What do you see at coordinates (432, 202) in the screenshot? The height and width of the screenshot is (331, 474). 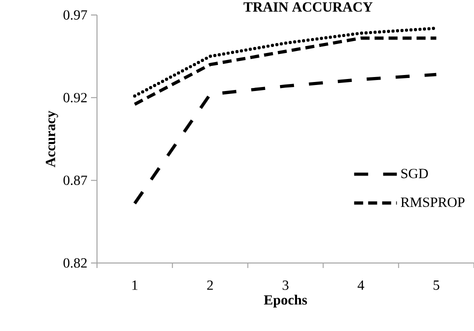 I see `legend-label: RMSPROP` at bounding box center [432, 202].